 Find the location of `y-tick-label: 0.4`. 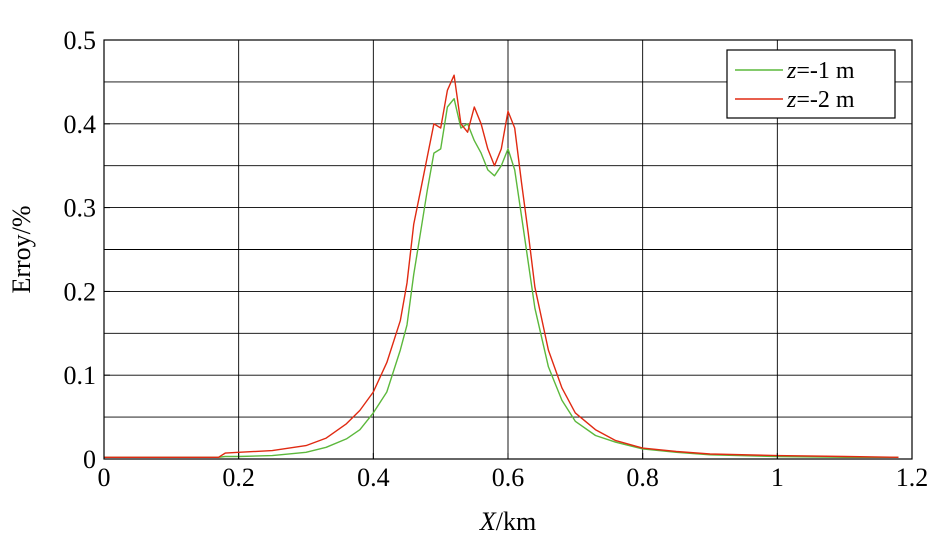

y-tick-label: 0.4 is located at coordinates (80, 124).